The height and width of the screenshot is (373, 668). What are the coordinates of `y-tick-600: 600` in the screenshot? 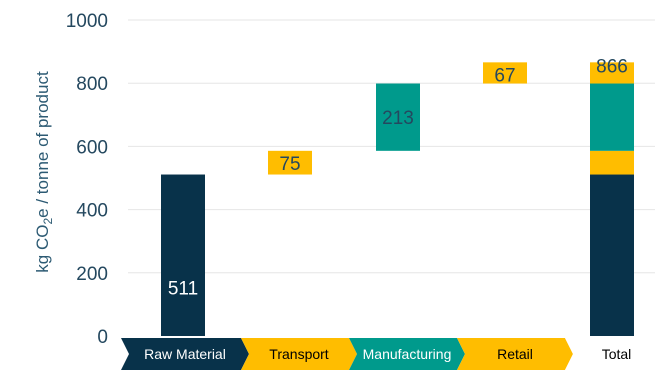 It's located at (92, 147).